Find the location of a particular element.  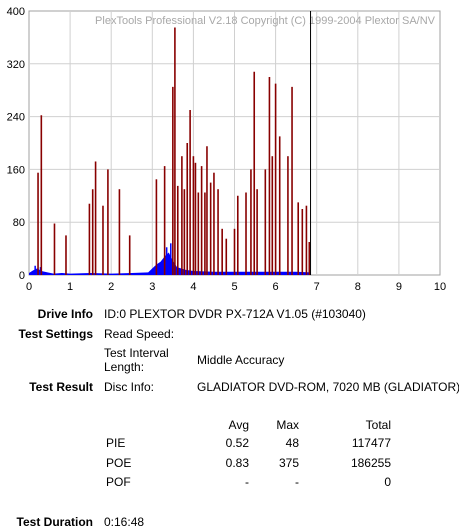

x-tick-label: 6 is located at coordinates (276, 287).